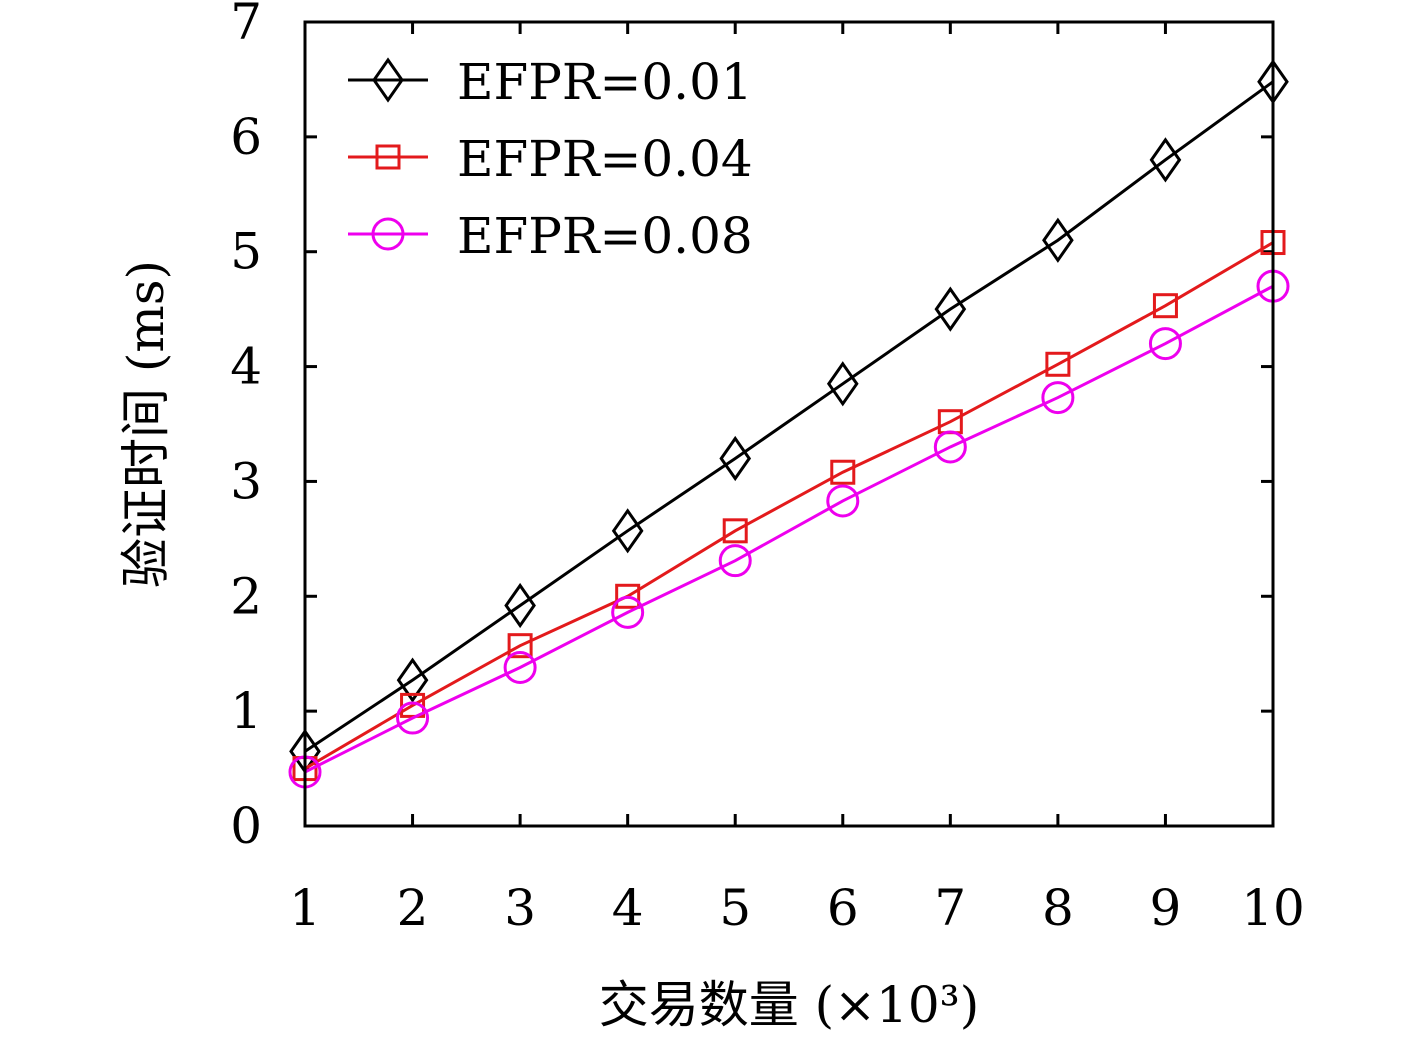 This screenshot has height=1040, width=1417. What do you see at coordinates (1058, 908) in the screenshot?
I see `x-tick-label: 8` at bounding box center [1058, 908].